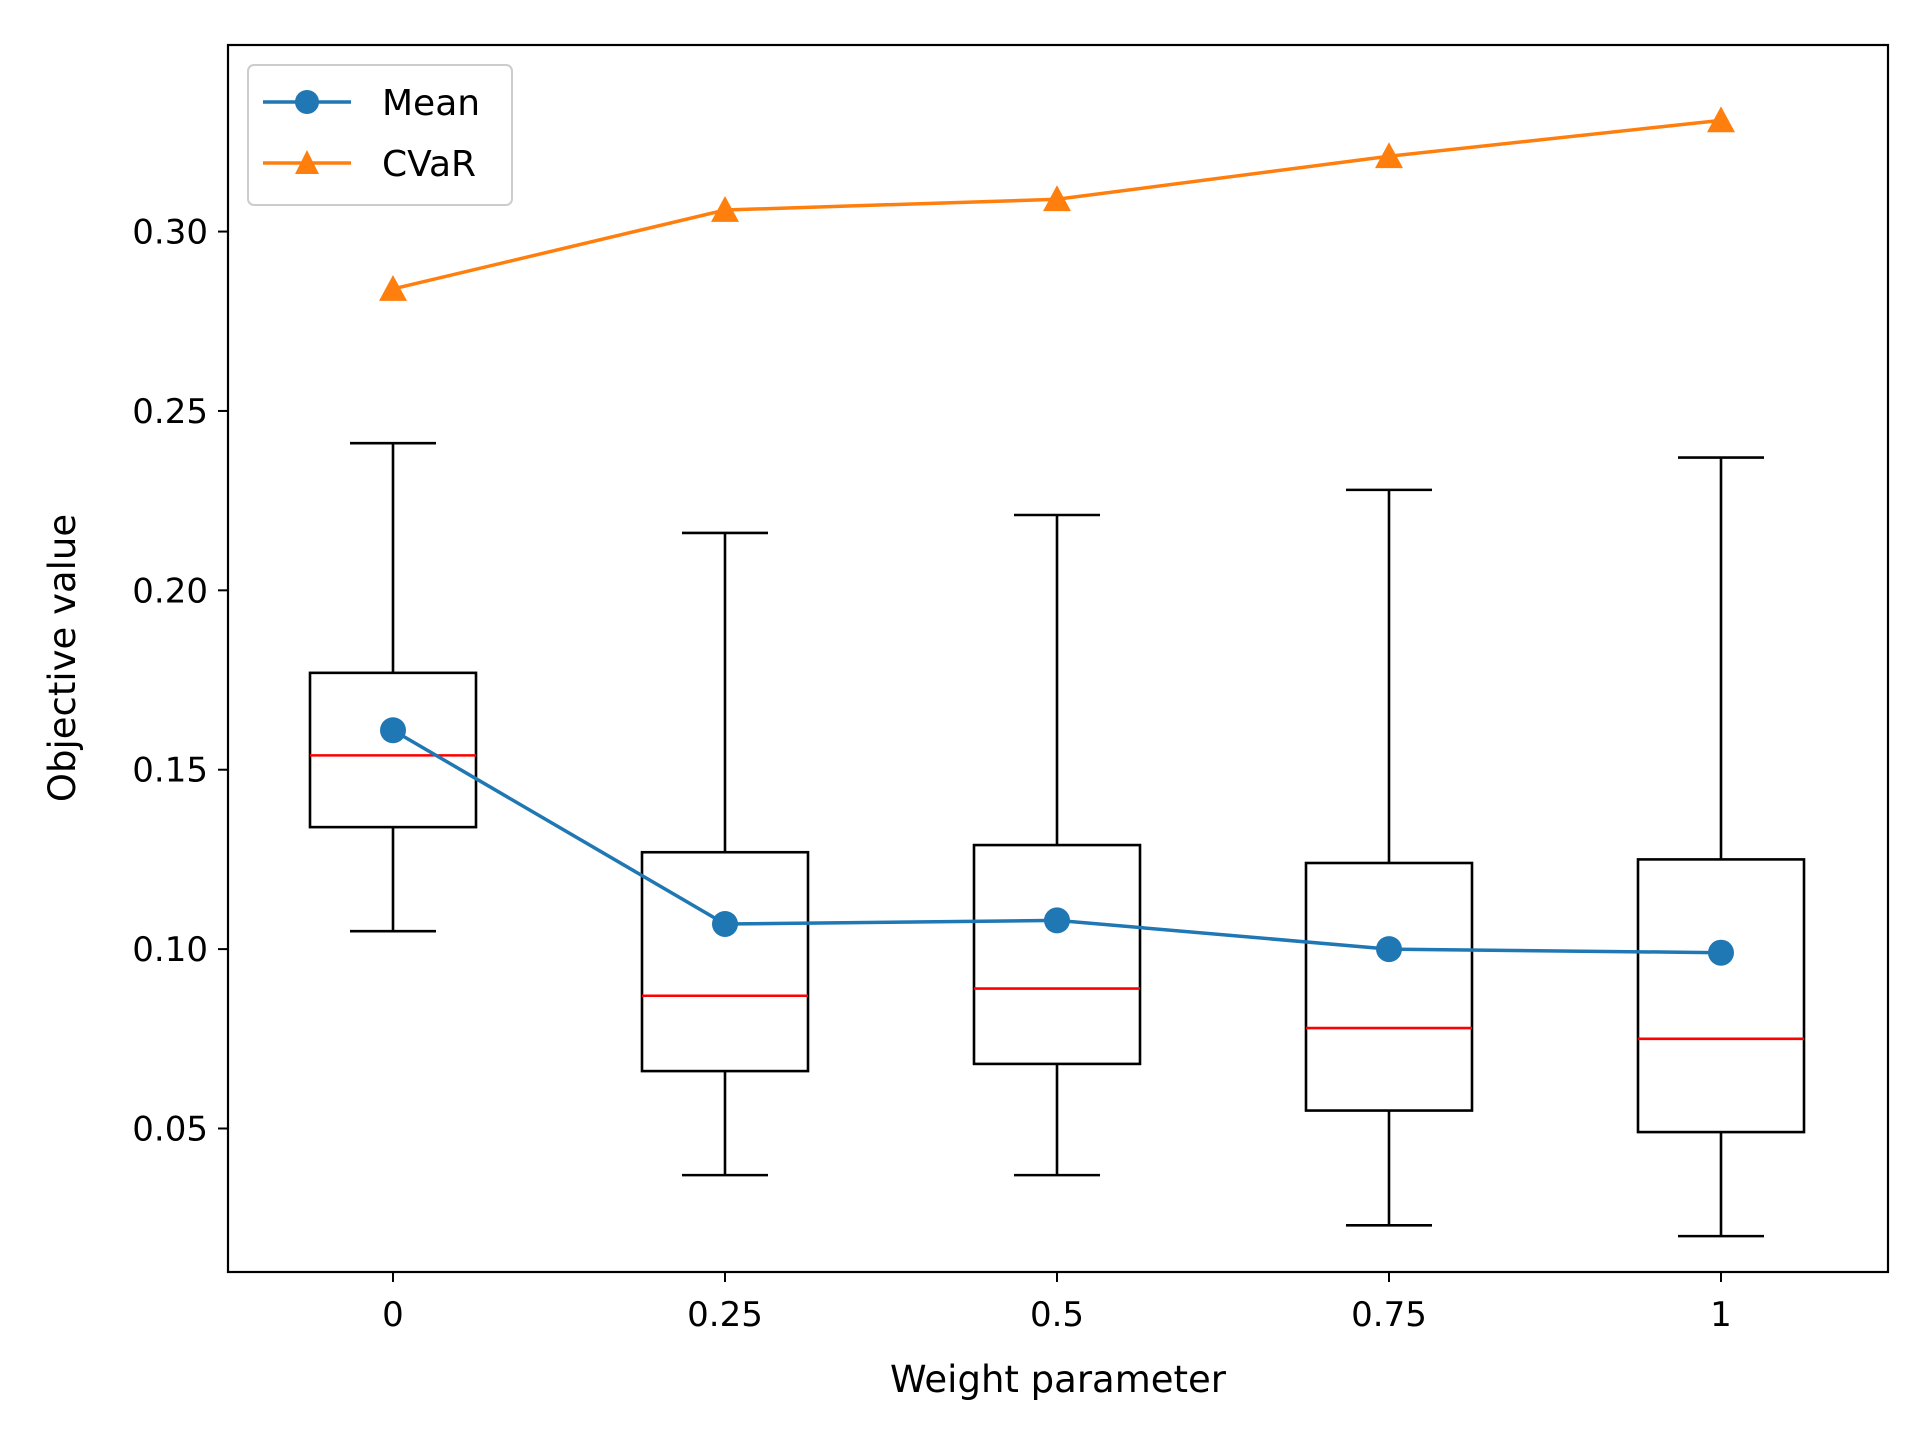 This screenshot has height=1444, width=1920. What do you see at coordinates (170, 233) in the screenshot?
I see `y-tick-label: 0.30` at bounding box center [170, 233].